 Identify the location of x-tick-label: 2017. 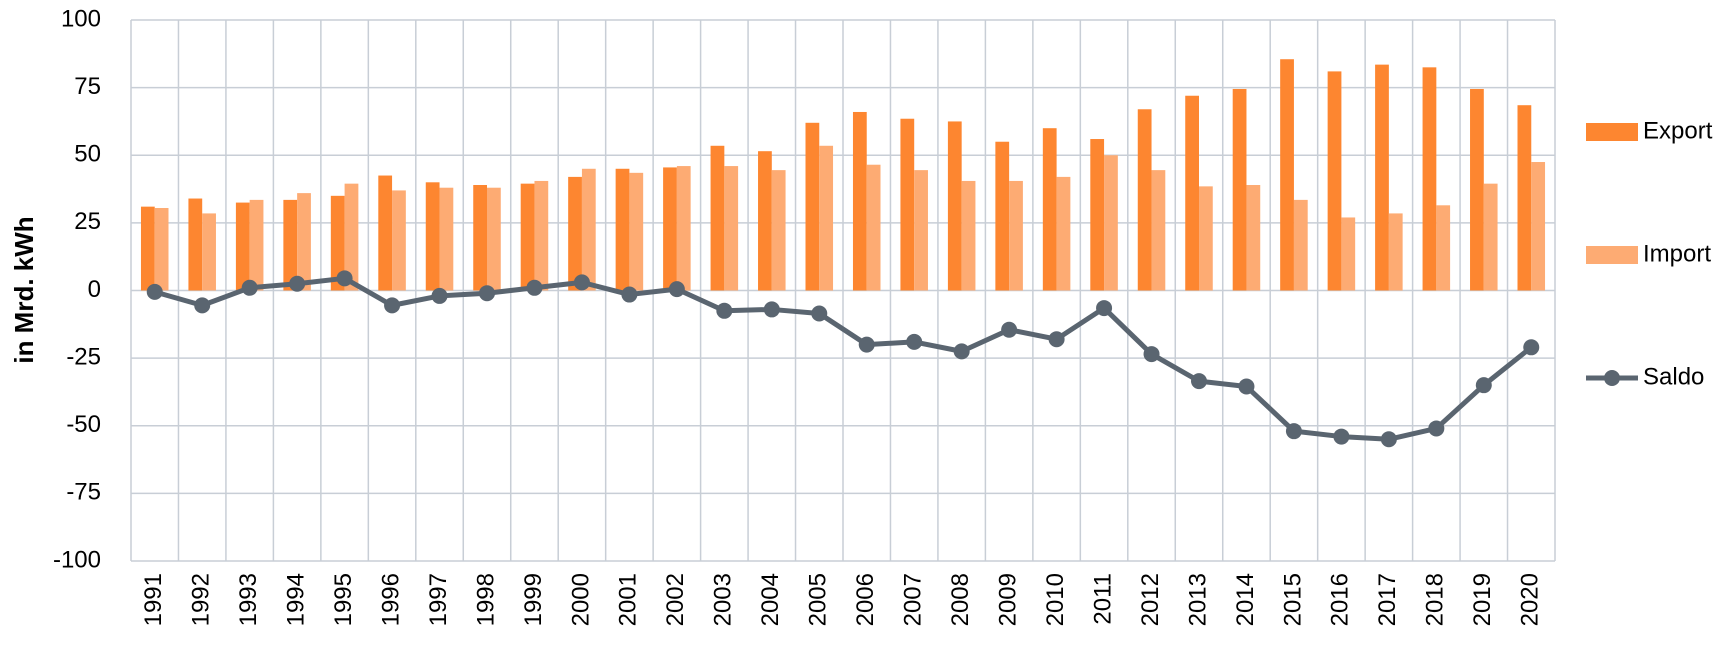
(1387, 599).